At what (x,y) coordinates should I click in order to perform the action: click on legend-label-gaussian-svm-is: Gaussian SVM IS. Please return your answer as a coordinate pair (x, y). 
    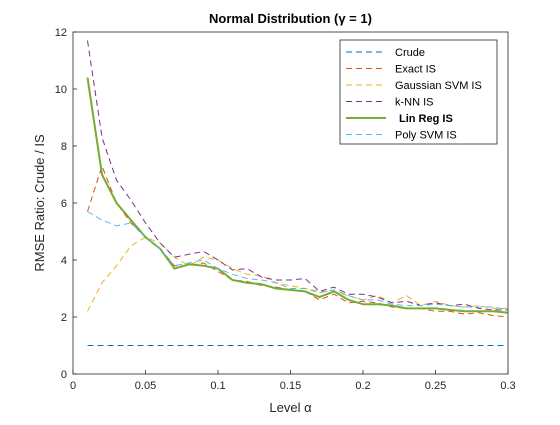
    Looking at the image, I should click on (438, 86).